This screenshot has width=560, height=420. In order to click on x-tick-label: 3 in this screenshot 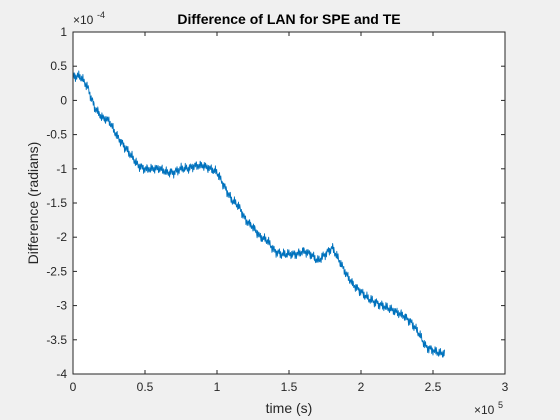, I will do `click(505, 387)`.